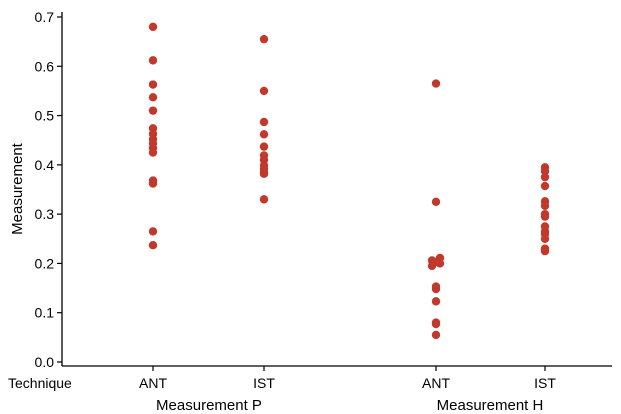 This screenshot has width=621, height=414. Describe the element at coordinates (49, 189) in the screenshot. I see `y-axis: 0.0 0.1 0.2 0.3 0.4 0.5 0.6 0.7` at that location.